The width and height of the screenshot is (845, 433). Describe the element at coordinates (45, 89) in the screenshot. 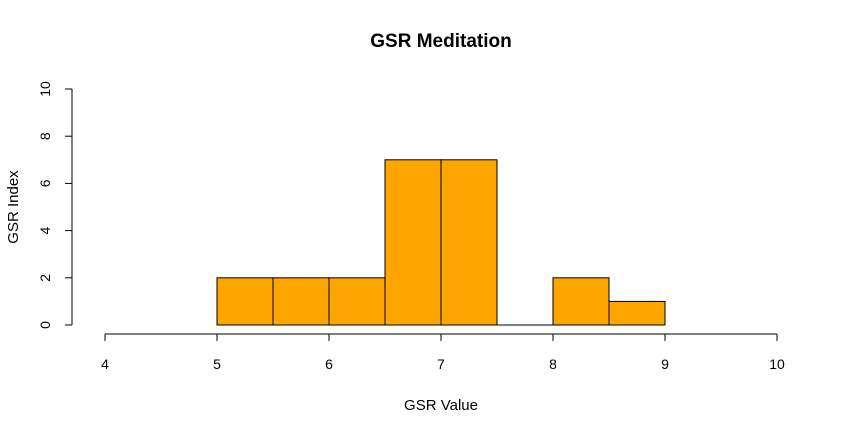

I see `y-tick-label-10: 10` at that location.